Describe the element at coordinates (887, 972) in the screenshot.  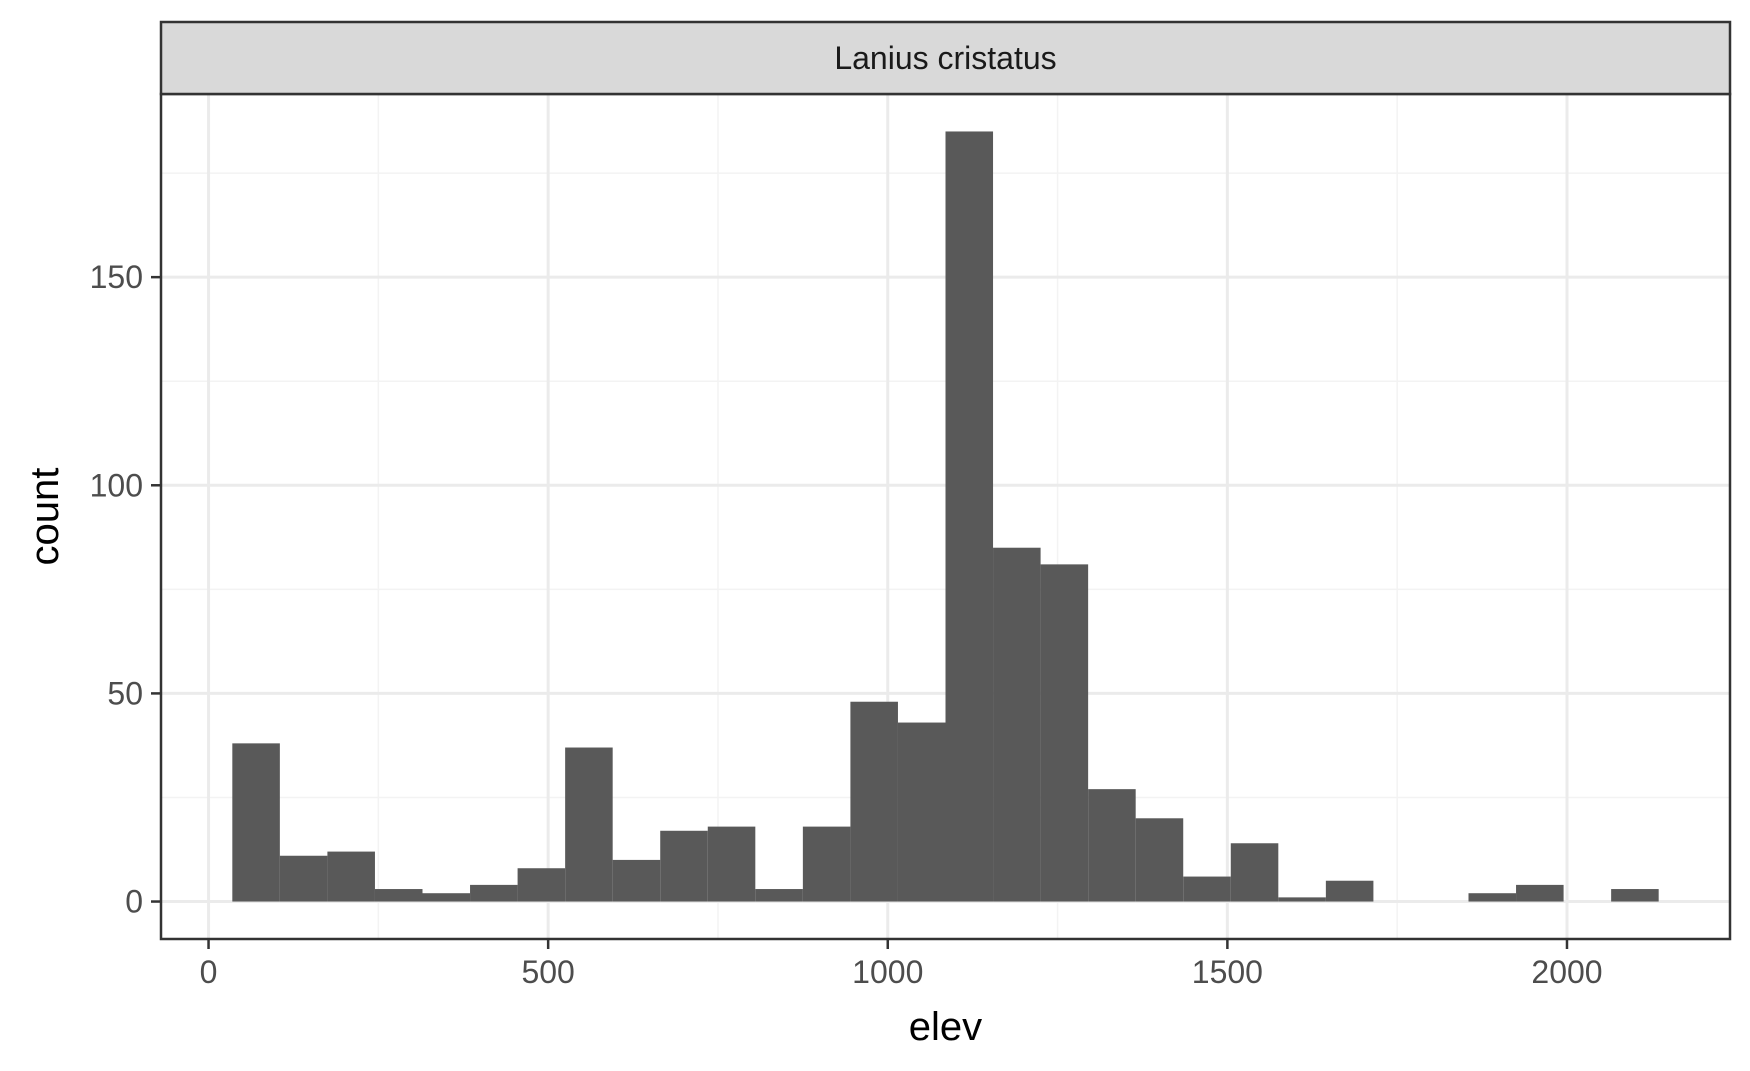
I see `x-tick-label: 1000` at that location.